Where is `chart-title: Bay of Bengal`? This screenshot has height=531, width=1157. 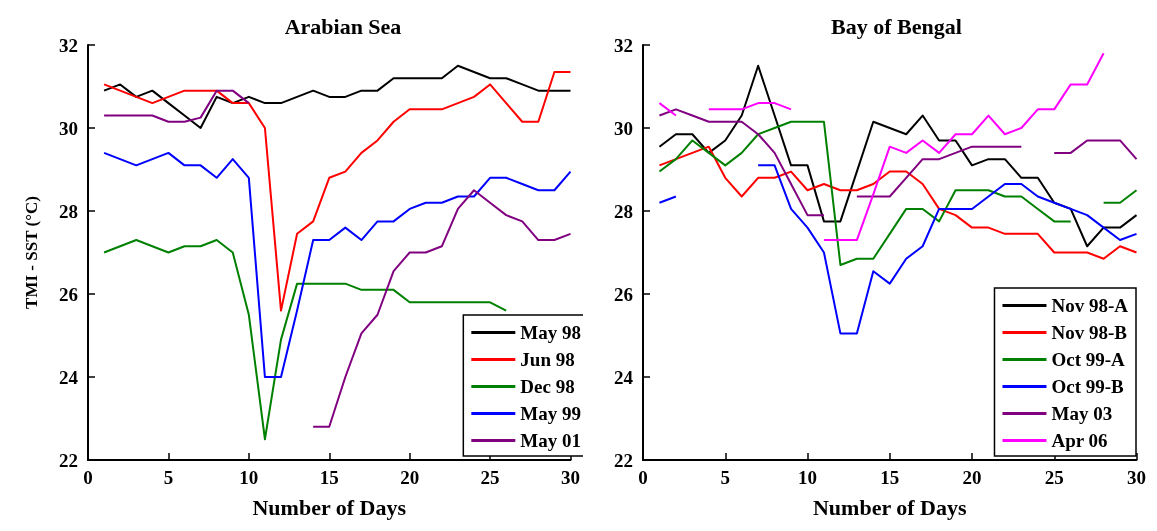
chart-title: Bay of Bengal is located at coordinates (896, 26).